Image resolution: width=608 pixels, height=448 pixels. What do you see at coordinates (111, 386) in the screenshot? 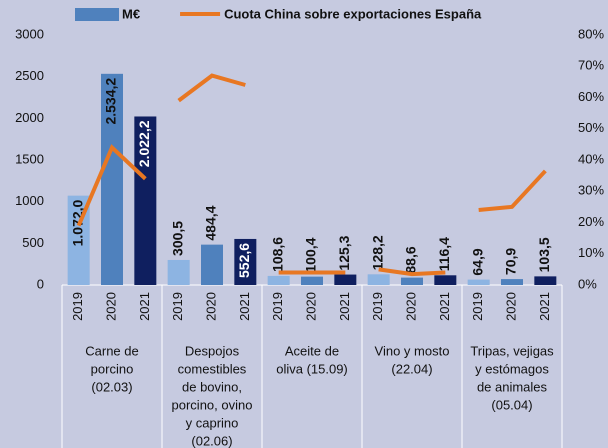
I see `group-label: (02.03)` at bounding box center [111, 386].